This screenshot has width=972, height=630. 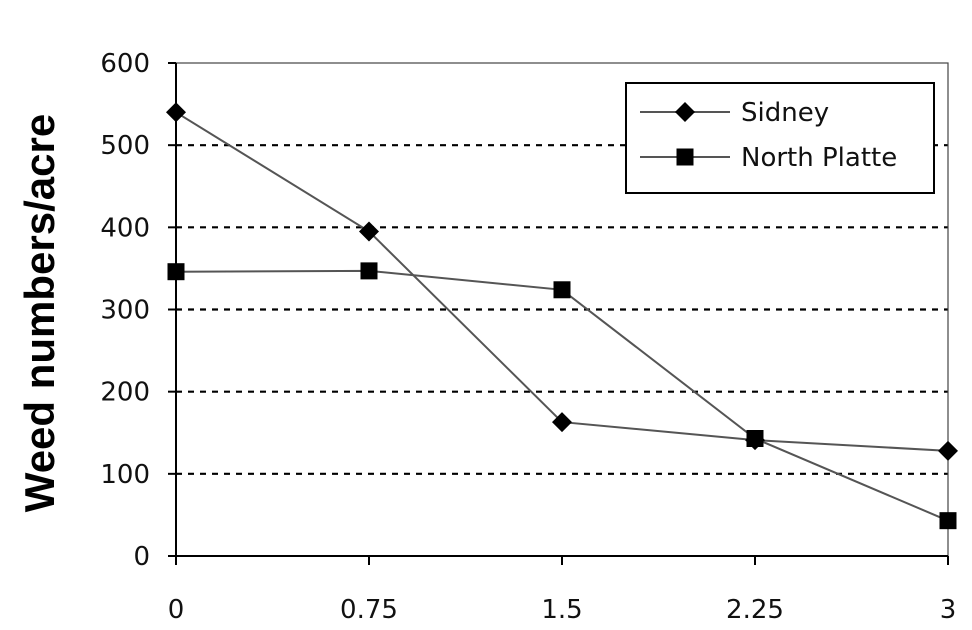 What do you see at coordinates (562, 590) in the screenshot?
I see `x-axis-ticks: 0 0.75 1.5 2.25 3` at bounding box center [562, 590].